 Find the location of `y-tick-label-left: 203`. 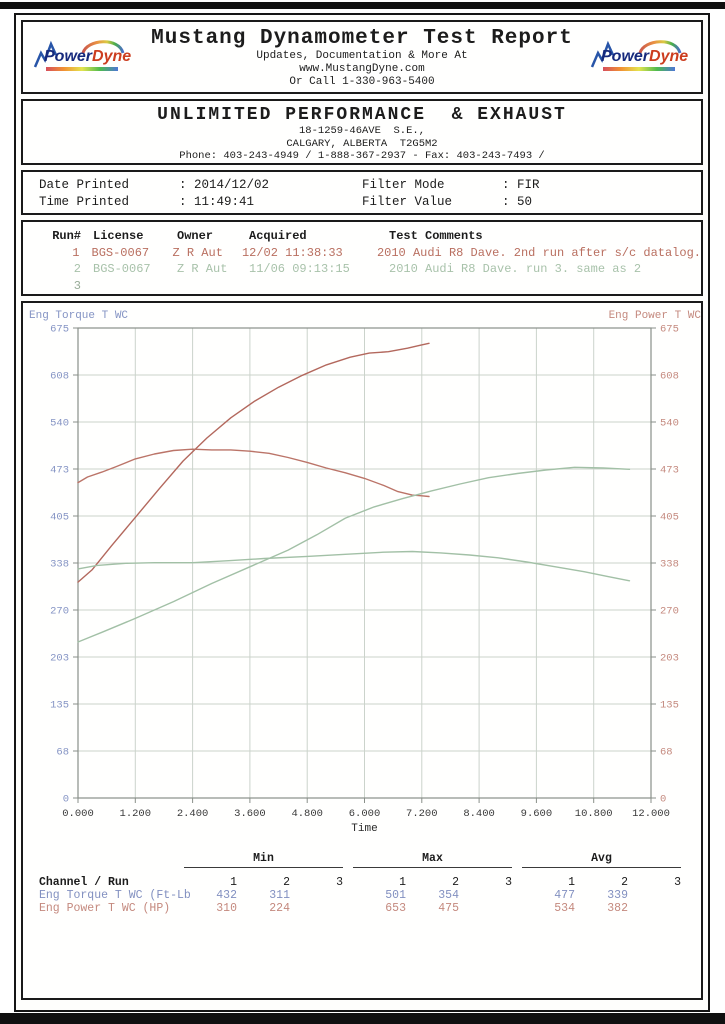

y-tick-label-left: 203 is located at coordinates (59, 659).